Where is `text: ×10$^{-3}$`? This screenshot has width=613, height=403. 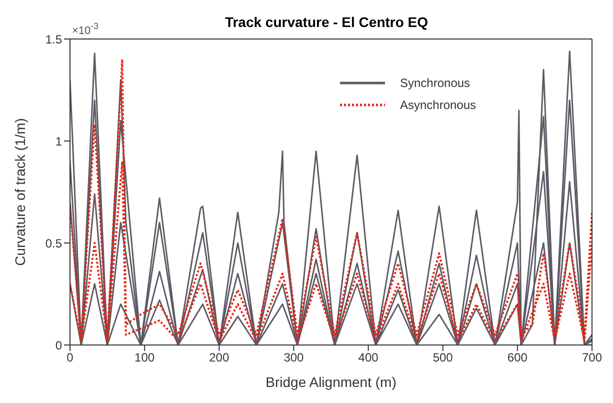
text: ×10$^{-3}$ is located at coordinates (85, 29).